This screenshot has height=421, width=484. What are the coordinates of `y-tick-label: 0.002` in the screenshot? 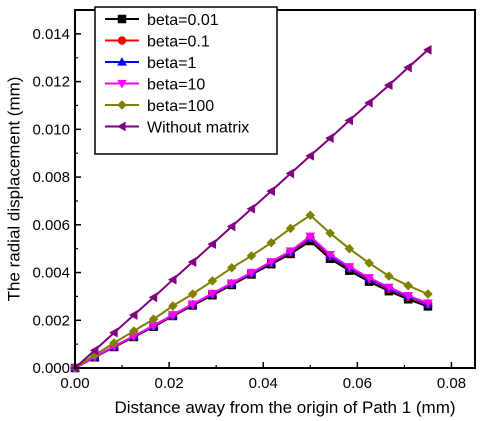 It's located at (51, 320).